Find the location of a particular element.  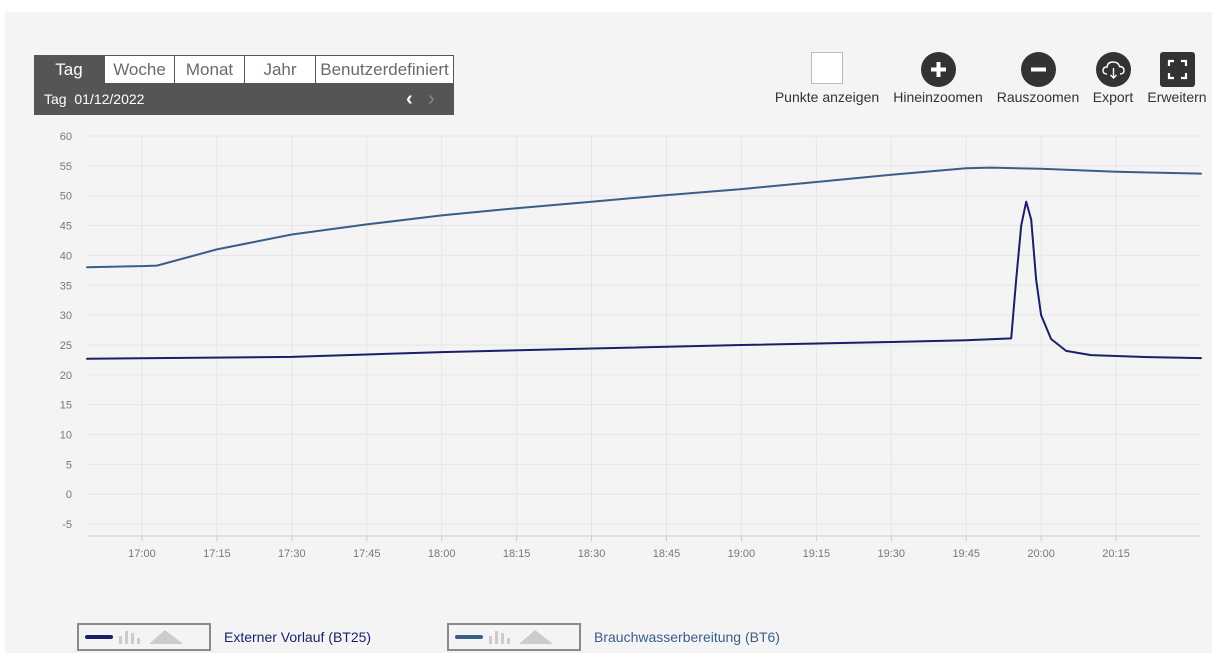

zoom-in-label: Hineinzoomen is located at coordinates (938, 97).